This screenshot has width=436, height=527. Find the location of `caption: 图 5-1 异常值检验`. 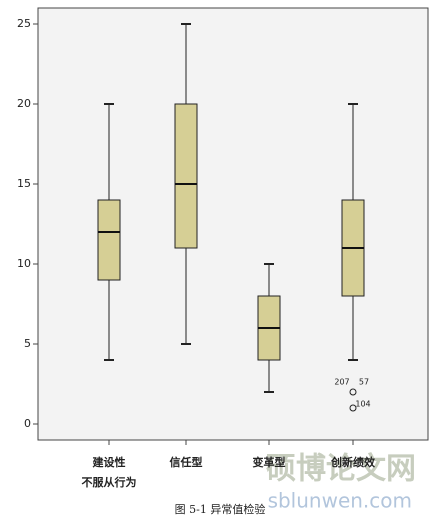

caption: 图 5-1 异常值检验 is located at coordinates (220, 509).